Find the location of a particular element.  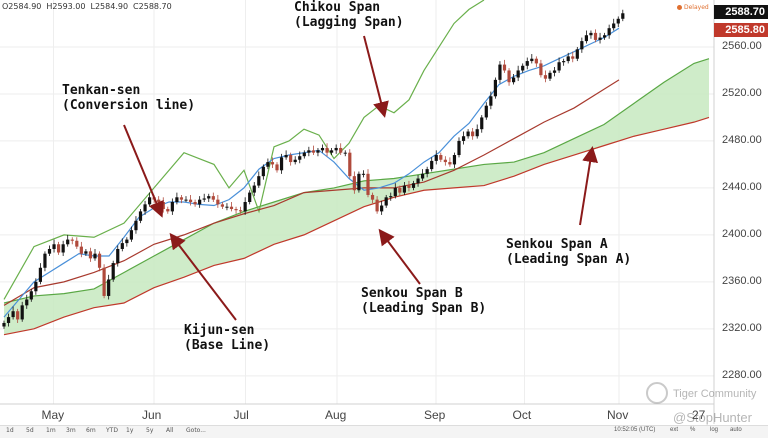

y-tick-label: 2280.00 is located at coordinates (742, 374).